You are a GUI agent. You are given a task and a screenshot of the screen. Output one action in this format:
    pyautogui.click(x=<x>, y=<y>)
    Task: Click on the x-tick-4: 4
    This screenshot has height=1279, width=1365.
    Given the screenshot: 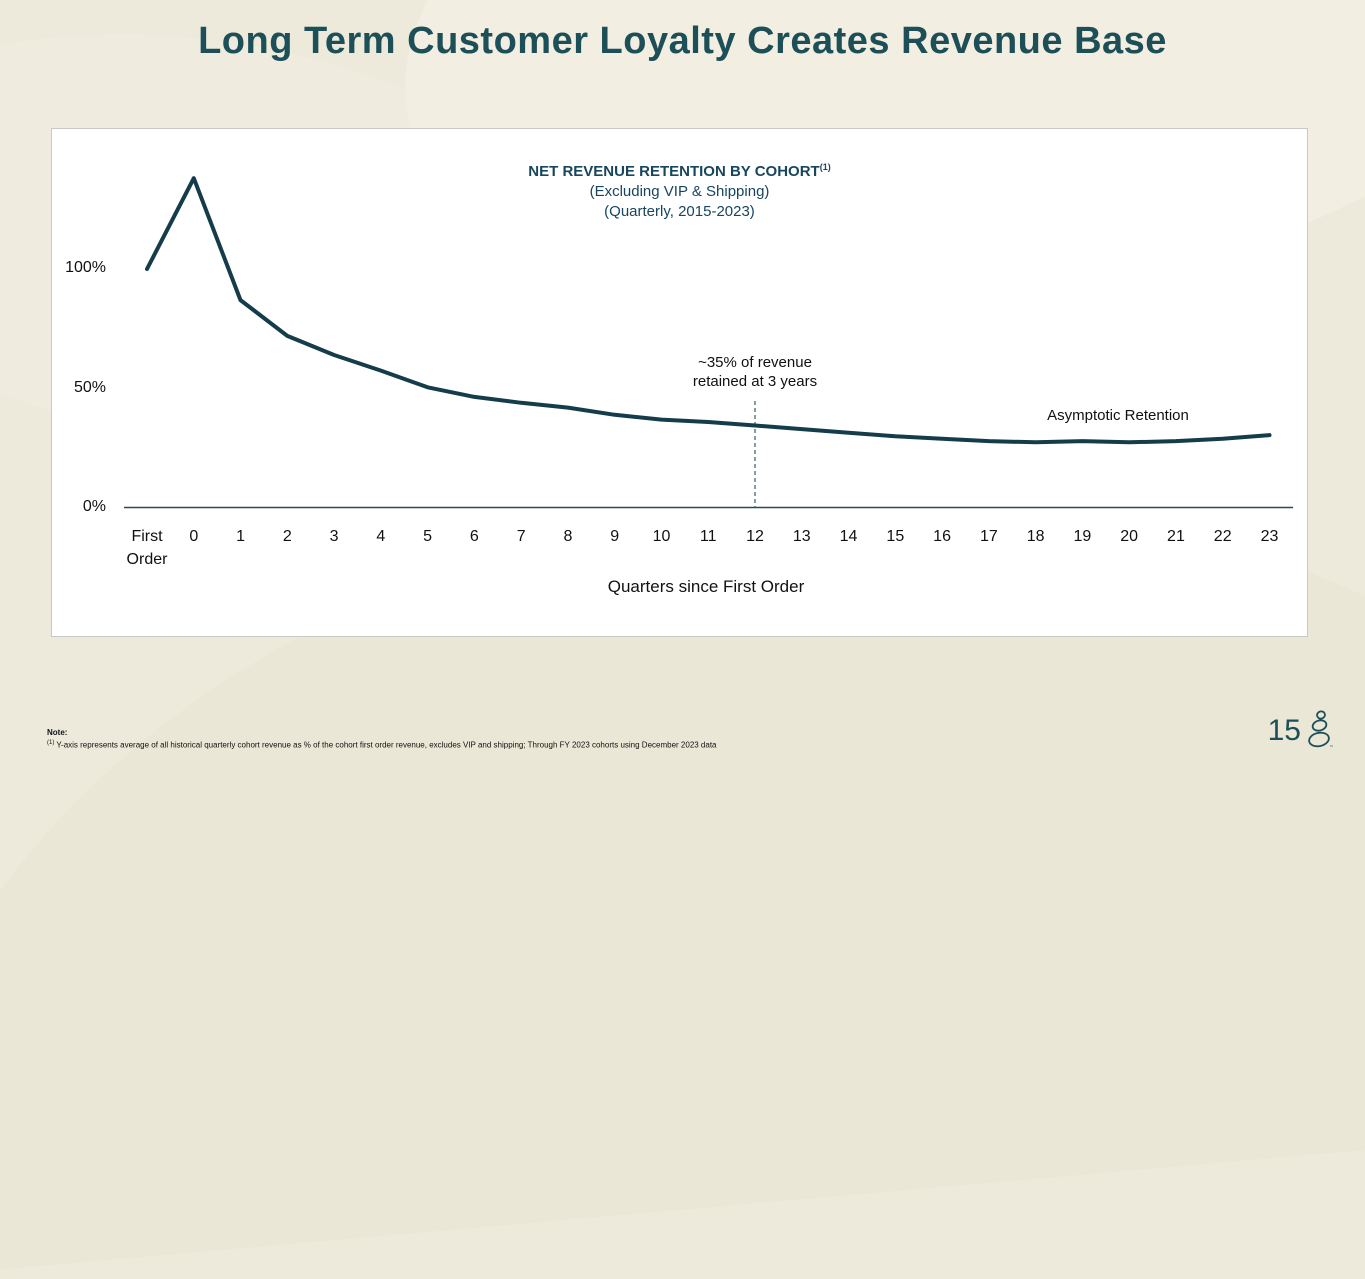 What is the action you would take?
    pyautogui.click(x=381, y=536)
    